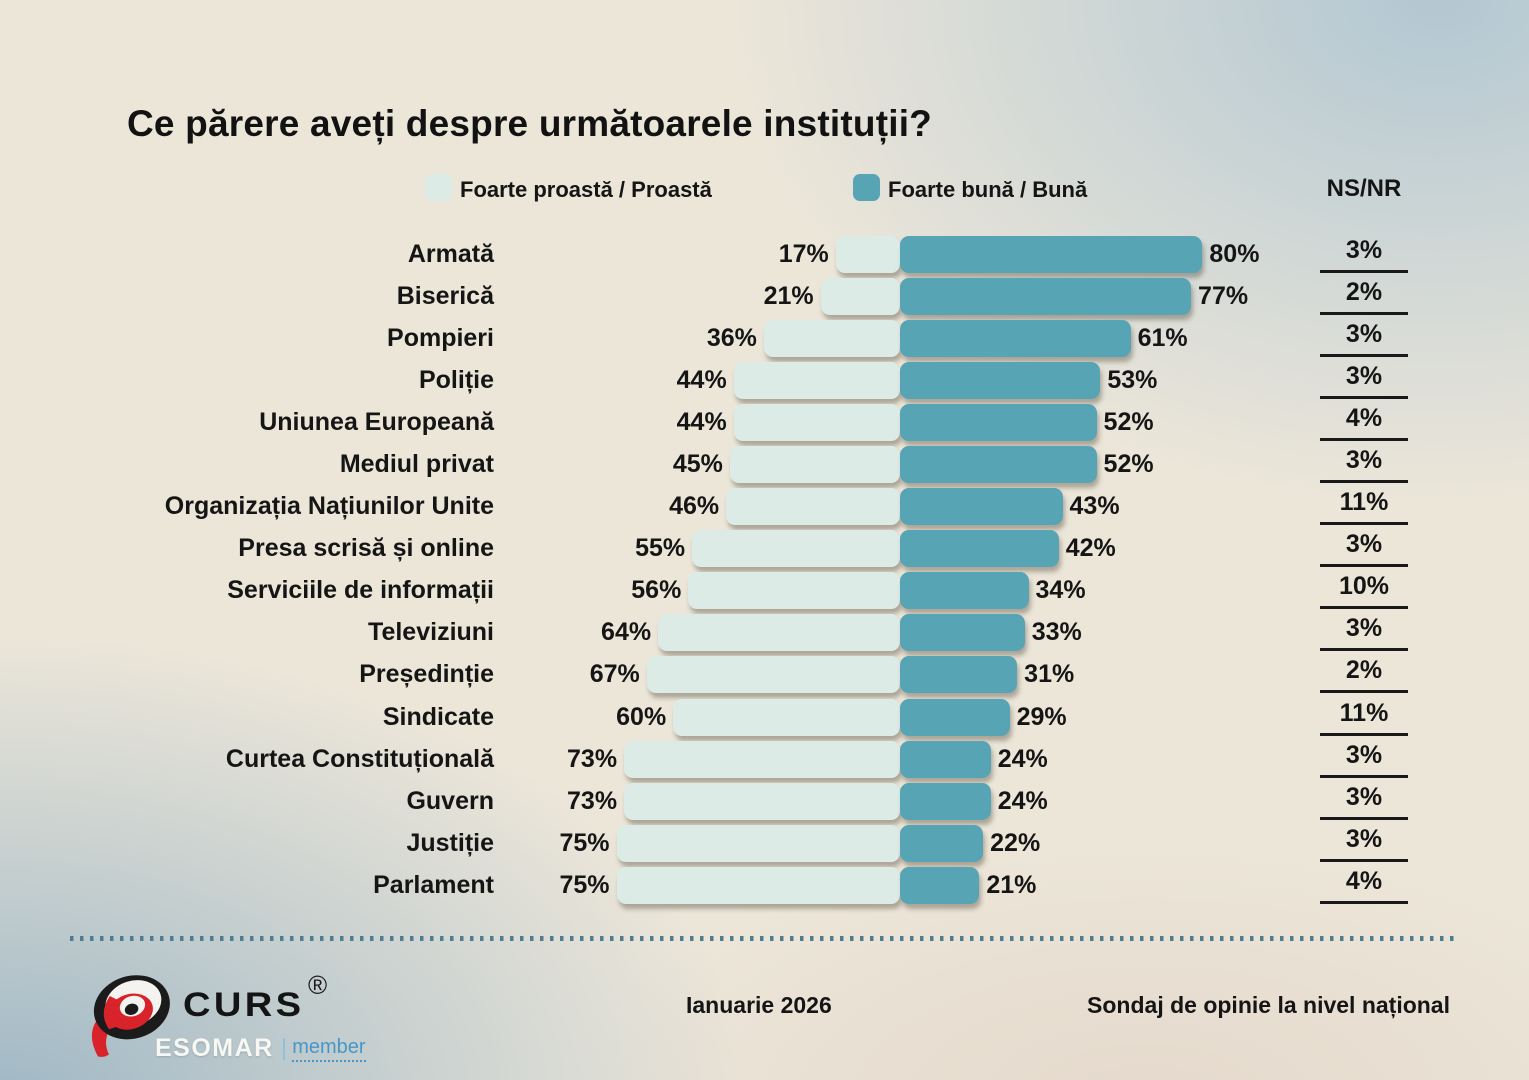  What do you see at coordinates (988, 189) in the screenshot?
I see `legend-positive-label: Foarte bună / Bună` at bounding box center [988, 189].